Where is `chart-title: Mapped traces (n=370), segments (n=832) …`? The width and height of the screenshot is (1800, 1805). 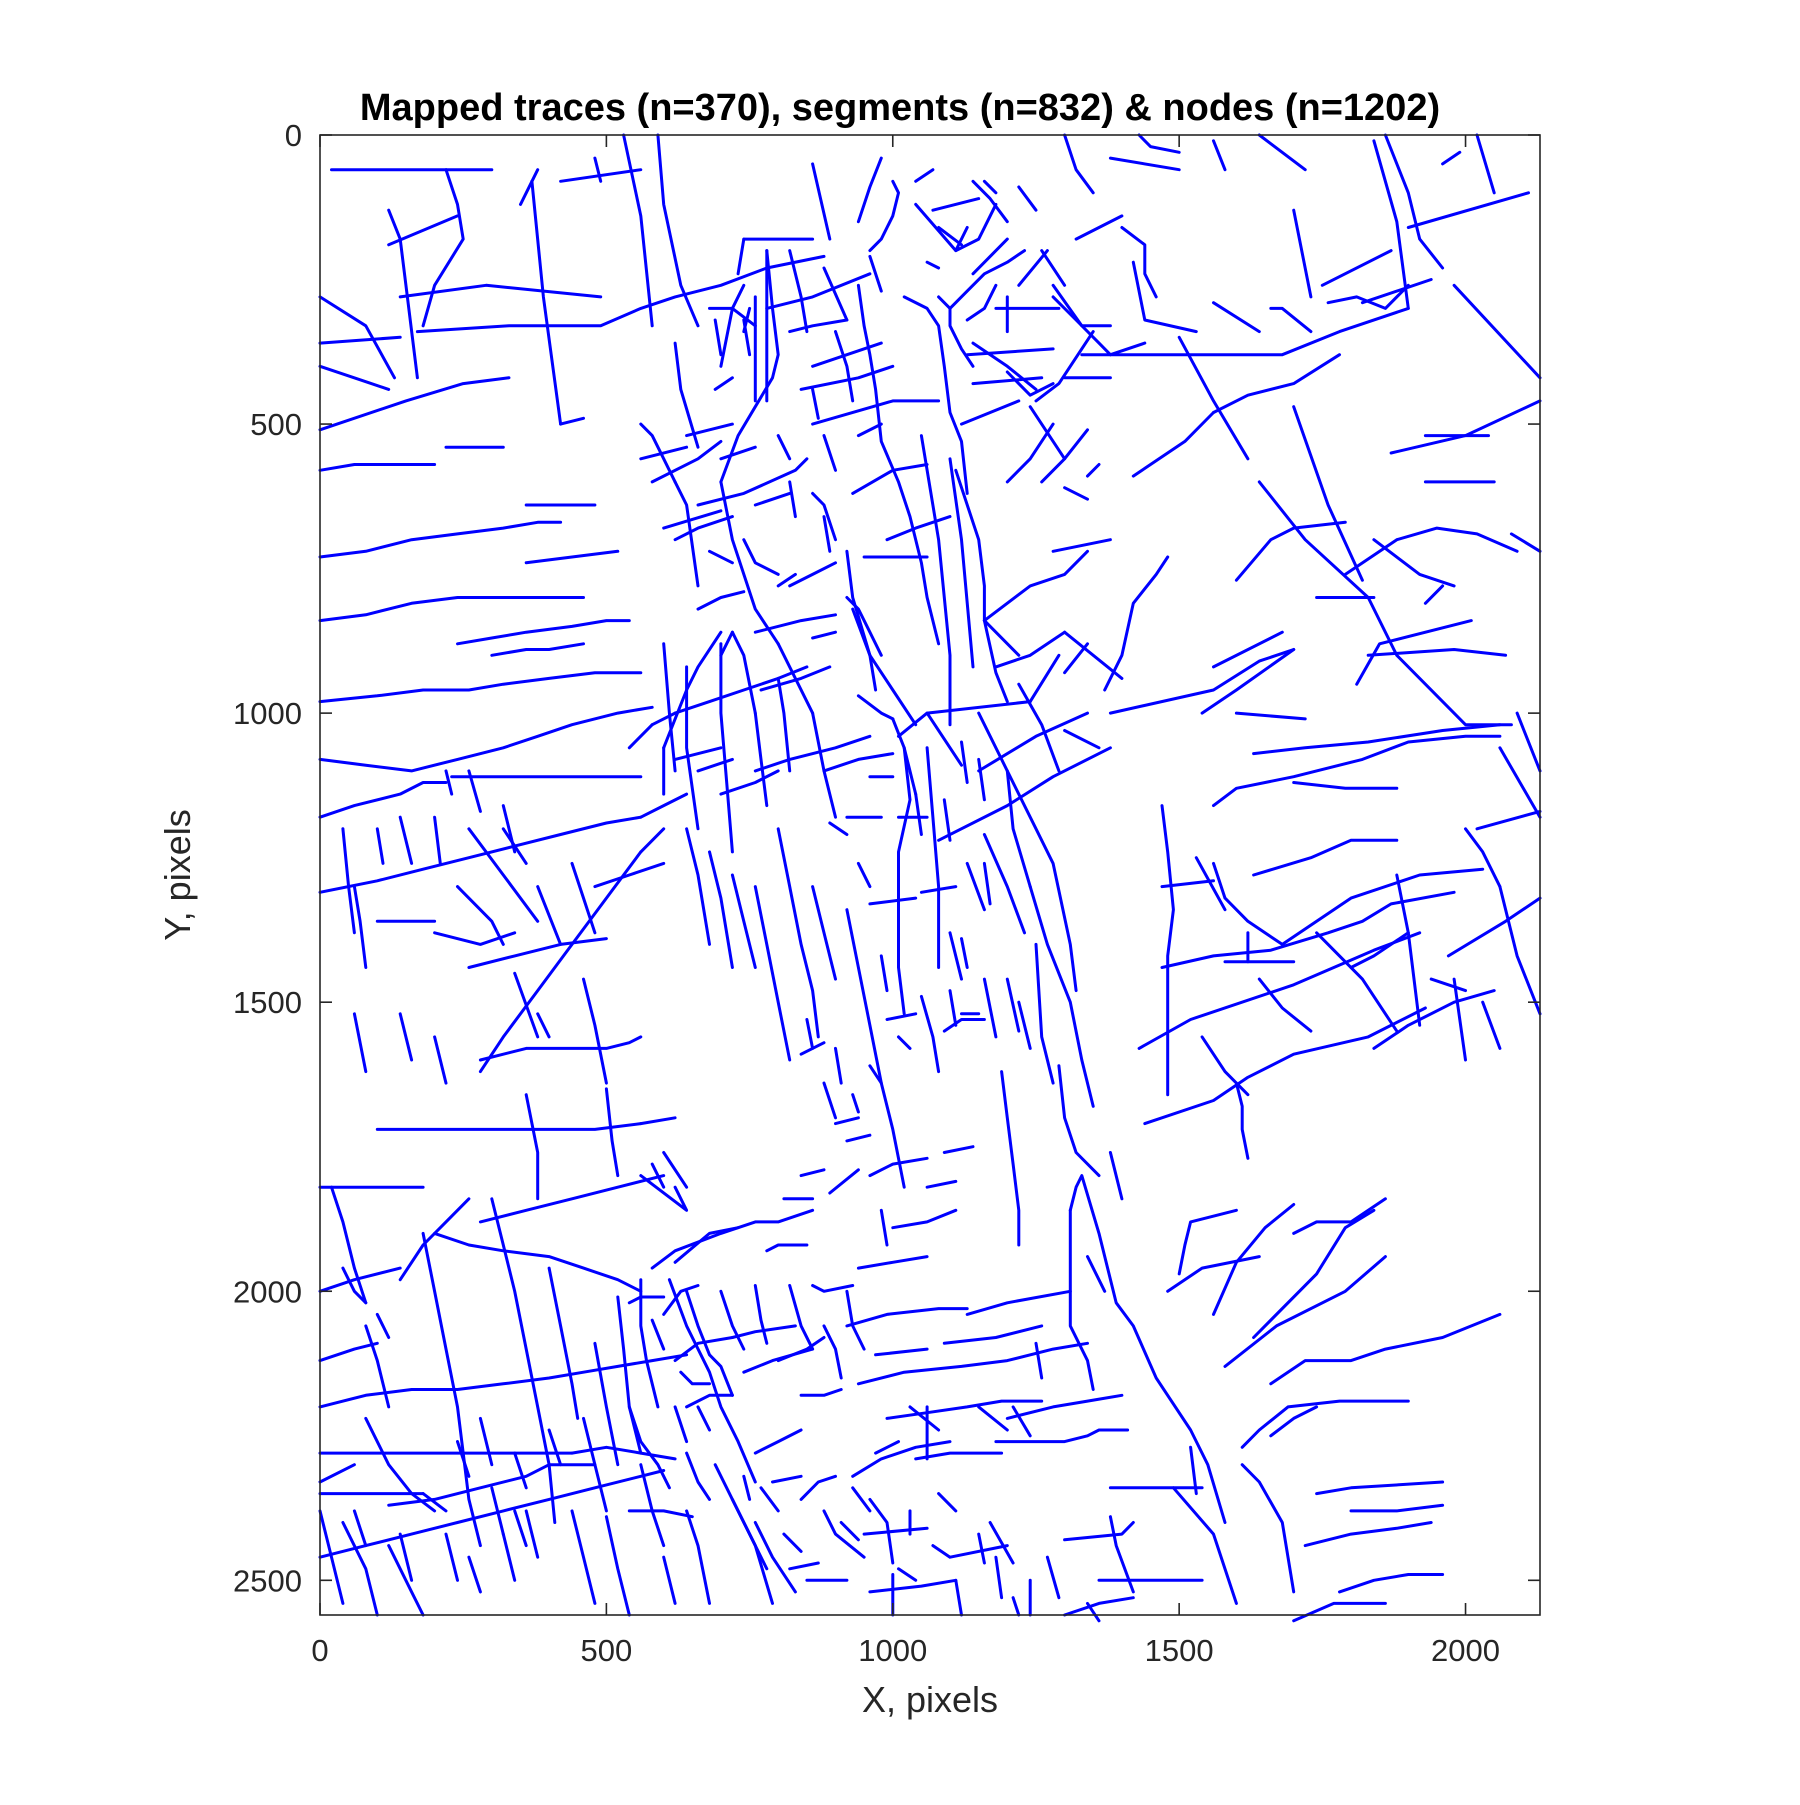 chart-title: Mapped traces (n=370), segments (n=832) … is located at coordinates (900, 108).